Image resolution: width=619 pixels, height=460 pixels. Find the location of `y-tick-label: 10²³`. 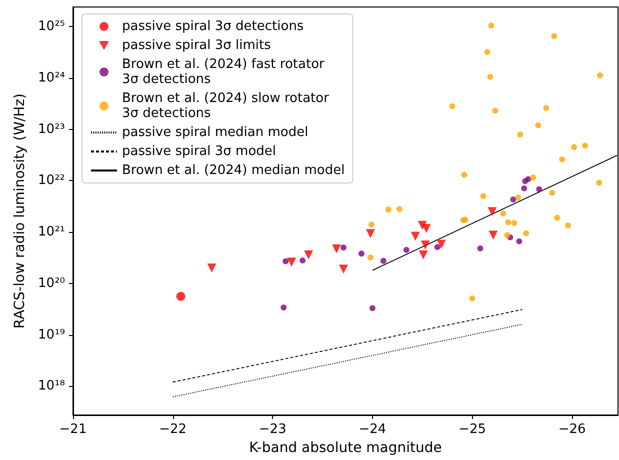

y-tick-label: 10²³ is located at coordinates (51, 129).